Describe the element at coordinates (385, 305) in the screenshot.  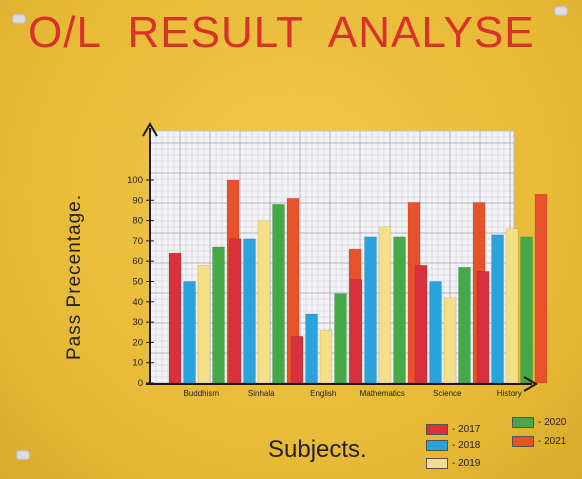
I see `bar-mathematics-2019` at that location.